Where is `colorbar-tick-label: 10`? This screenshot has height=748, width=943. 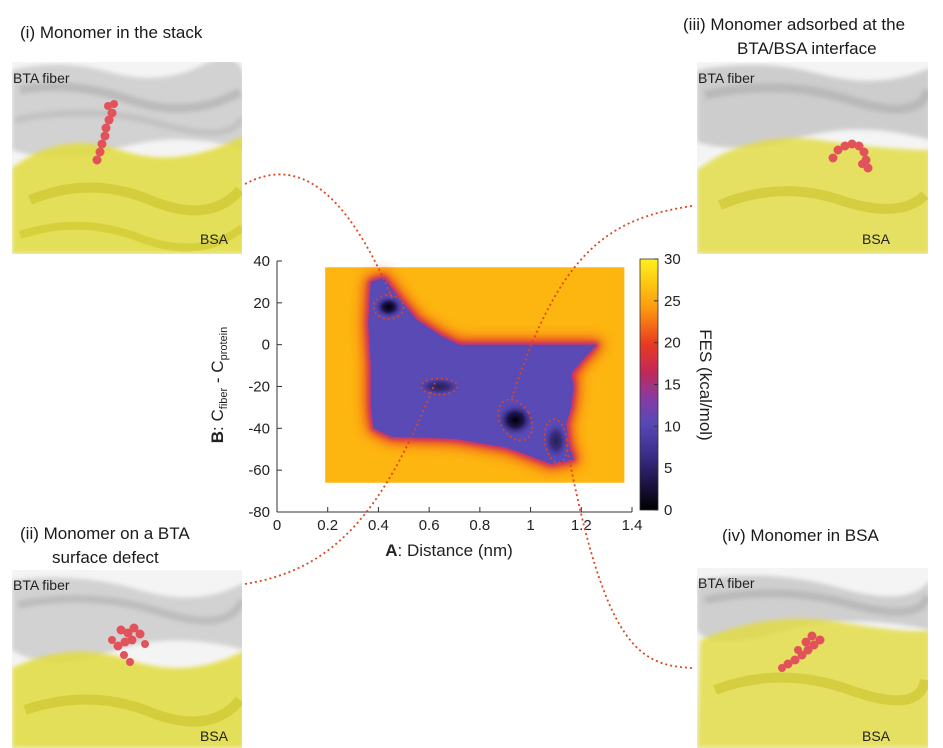
colorbar-tick-label: 10 is located at coordinates (672, 426).